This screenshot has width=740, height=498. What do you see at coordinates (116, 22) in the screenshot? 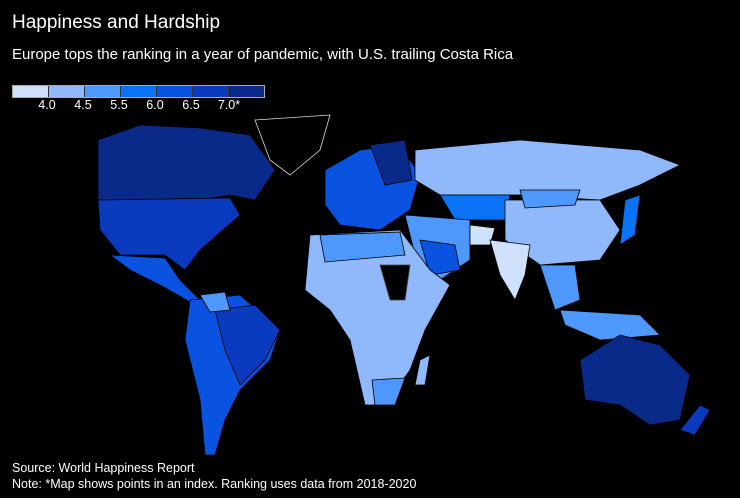
I see `chart-title: Happiness and Hardship` at bounding box center [116, 22].